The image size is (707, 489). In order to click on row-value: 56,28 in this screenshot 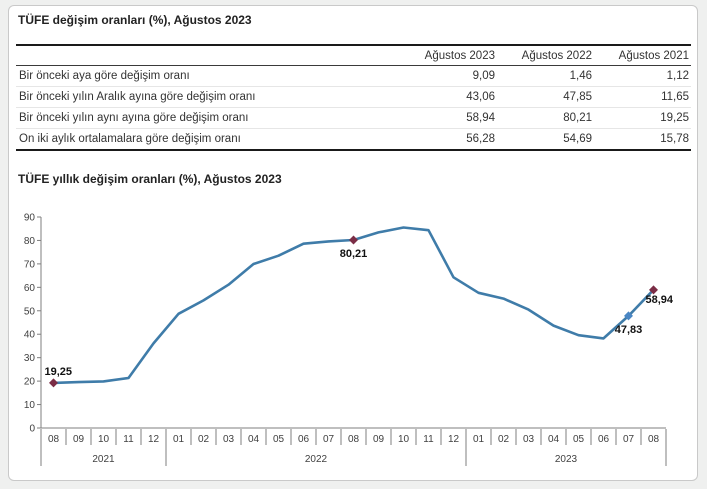, I will do `click(480, 139)`.